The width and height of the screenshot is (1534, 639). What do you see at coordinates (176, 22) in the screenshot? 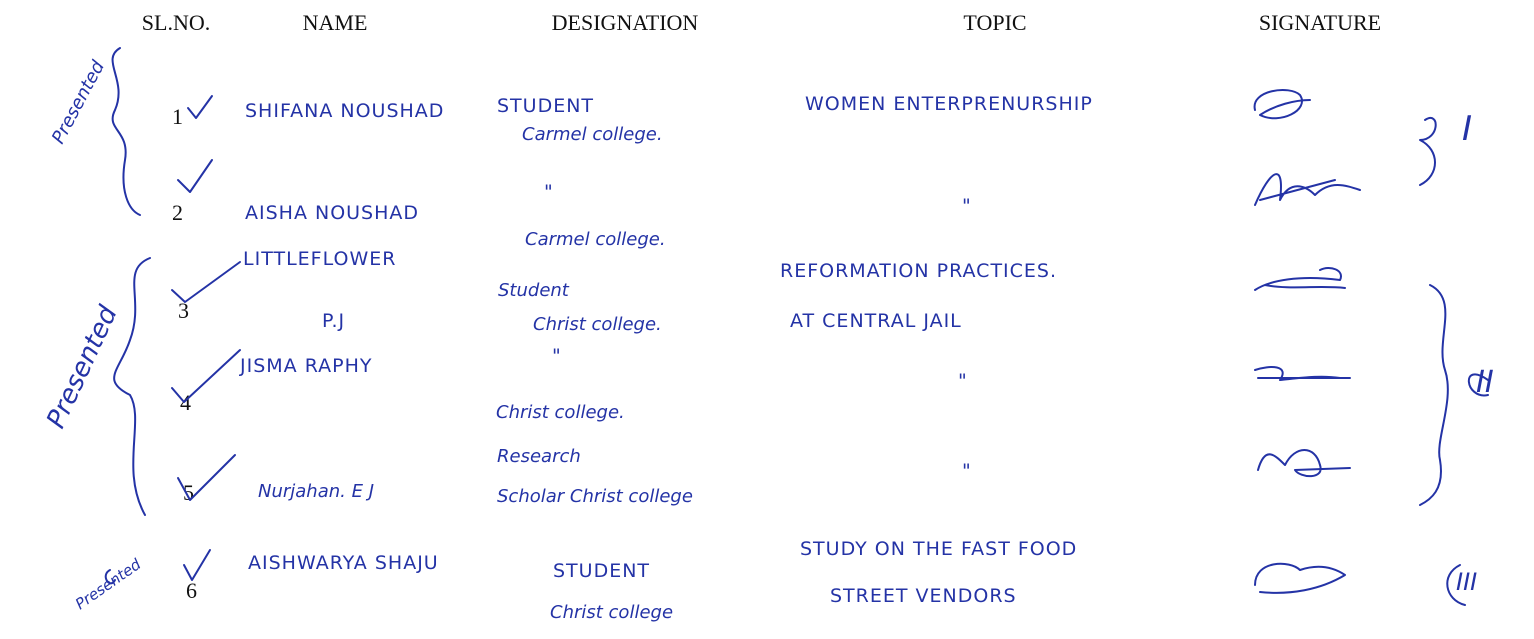
I see `header: SL.NO.` at bounding box center [176, 22].